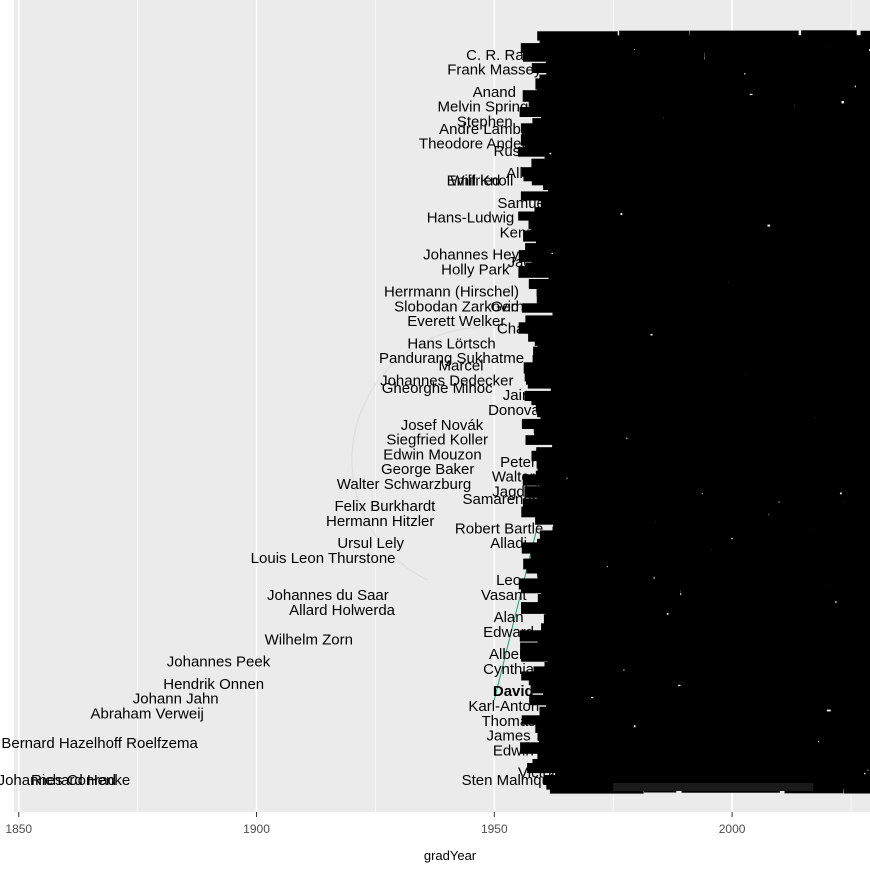 This screenshot has width=870, height=869. I want to click on point-label: Vasant, so click(504, 595).